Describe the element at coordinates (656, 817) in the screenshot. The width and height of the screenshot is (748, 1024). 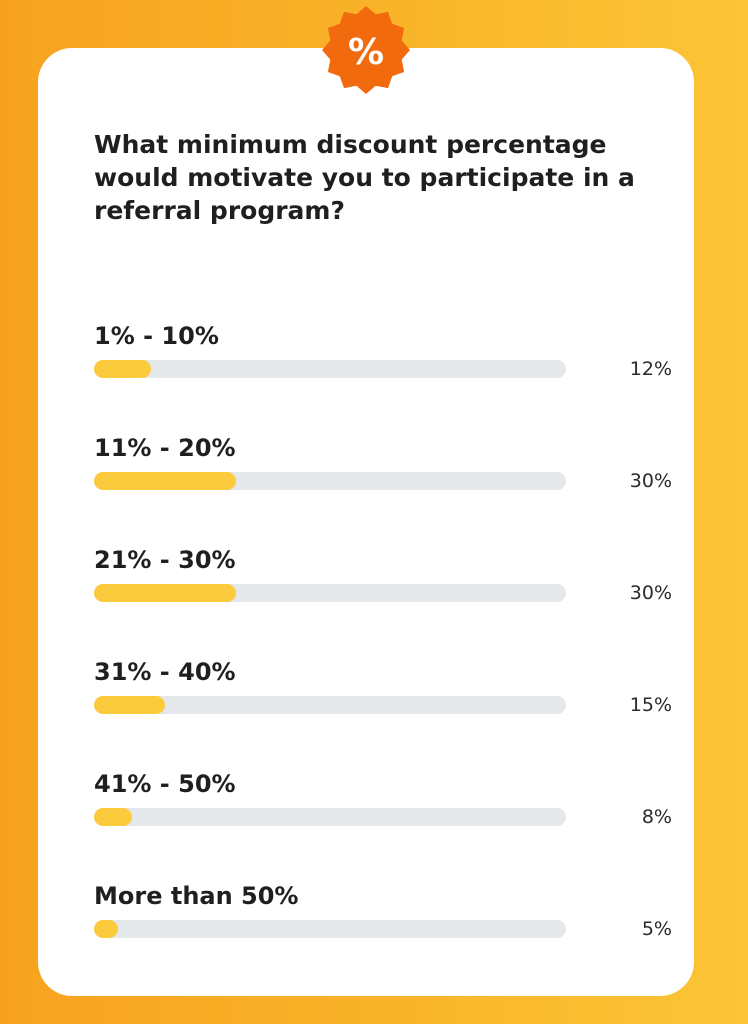
I see `option-percentage: 8%` at that location.